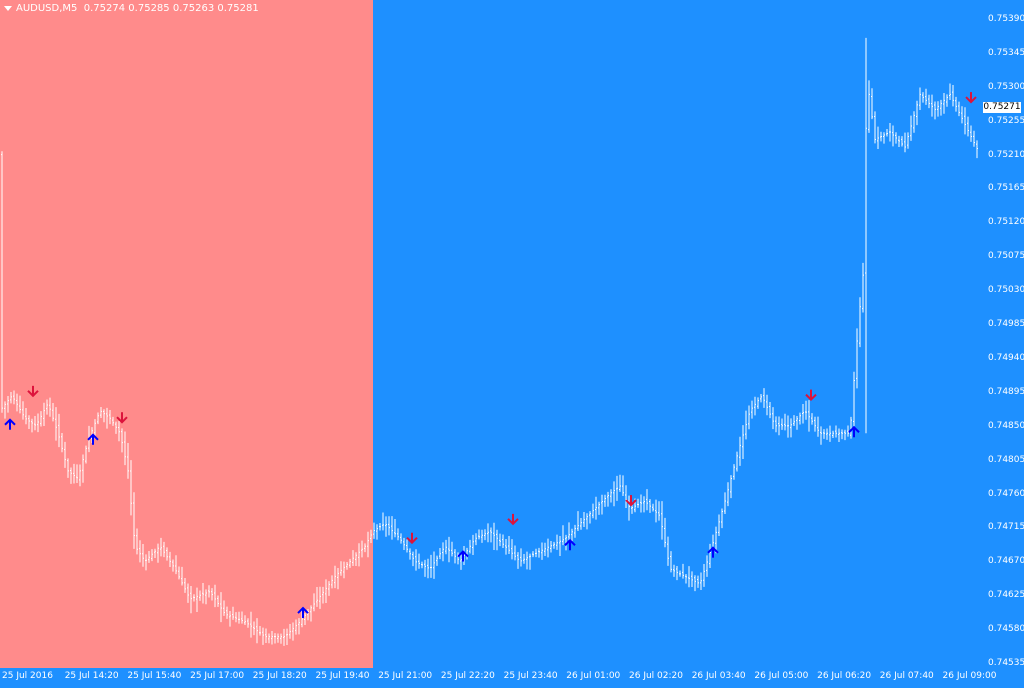 The image size is (1024, 688). Describe the element at coordinates (844, 676) in the screenshot. I see `time-label: 26 Jul 06:20` at that location.